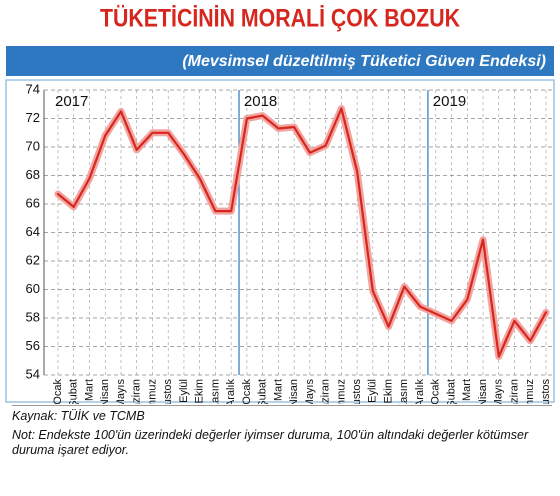 The width and height of the screenshot is (560, 496). What do you see at coordinates (33, 174) in the screenshot?
I see `y-tick-label: 68` at bounding box center [33, 174].